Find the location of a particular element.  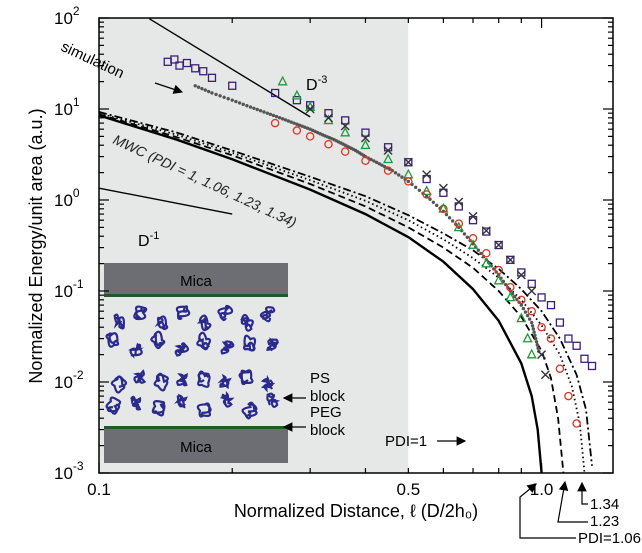

reference-line-exponent: -1 is located at coordinates (155, 236).